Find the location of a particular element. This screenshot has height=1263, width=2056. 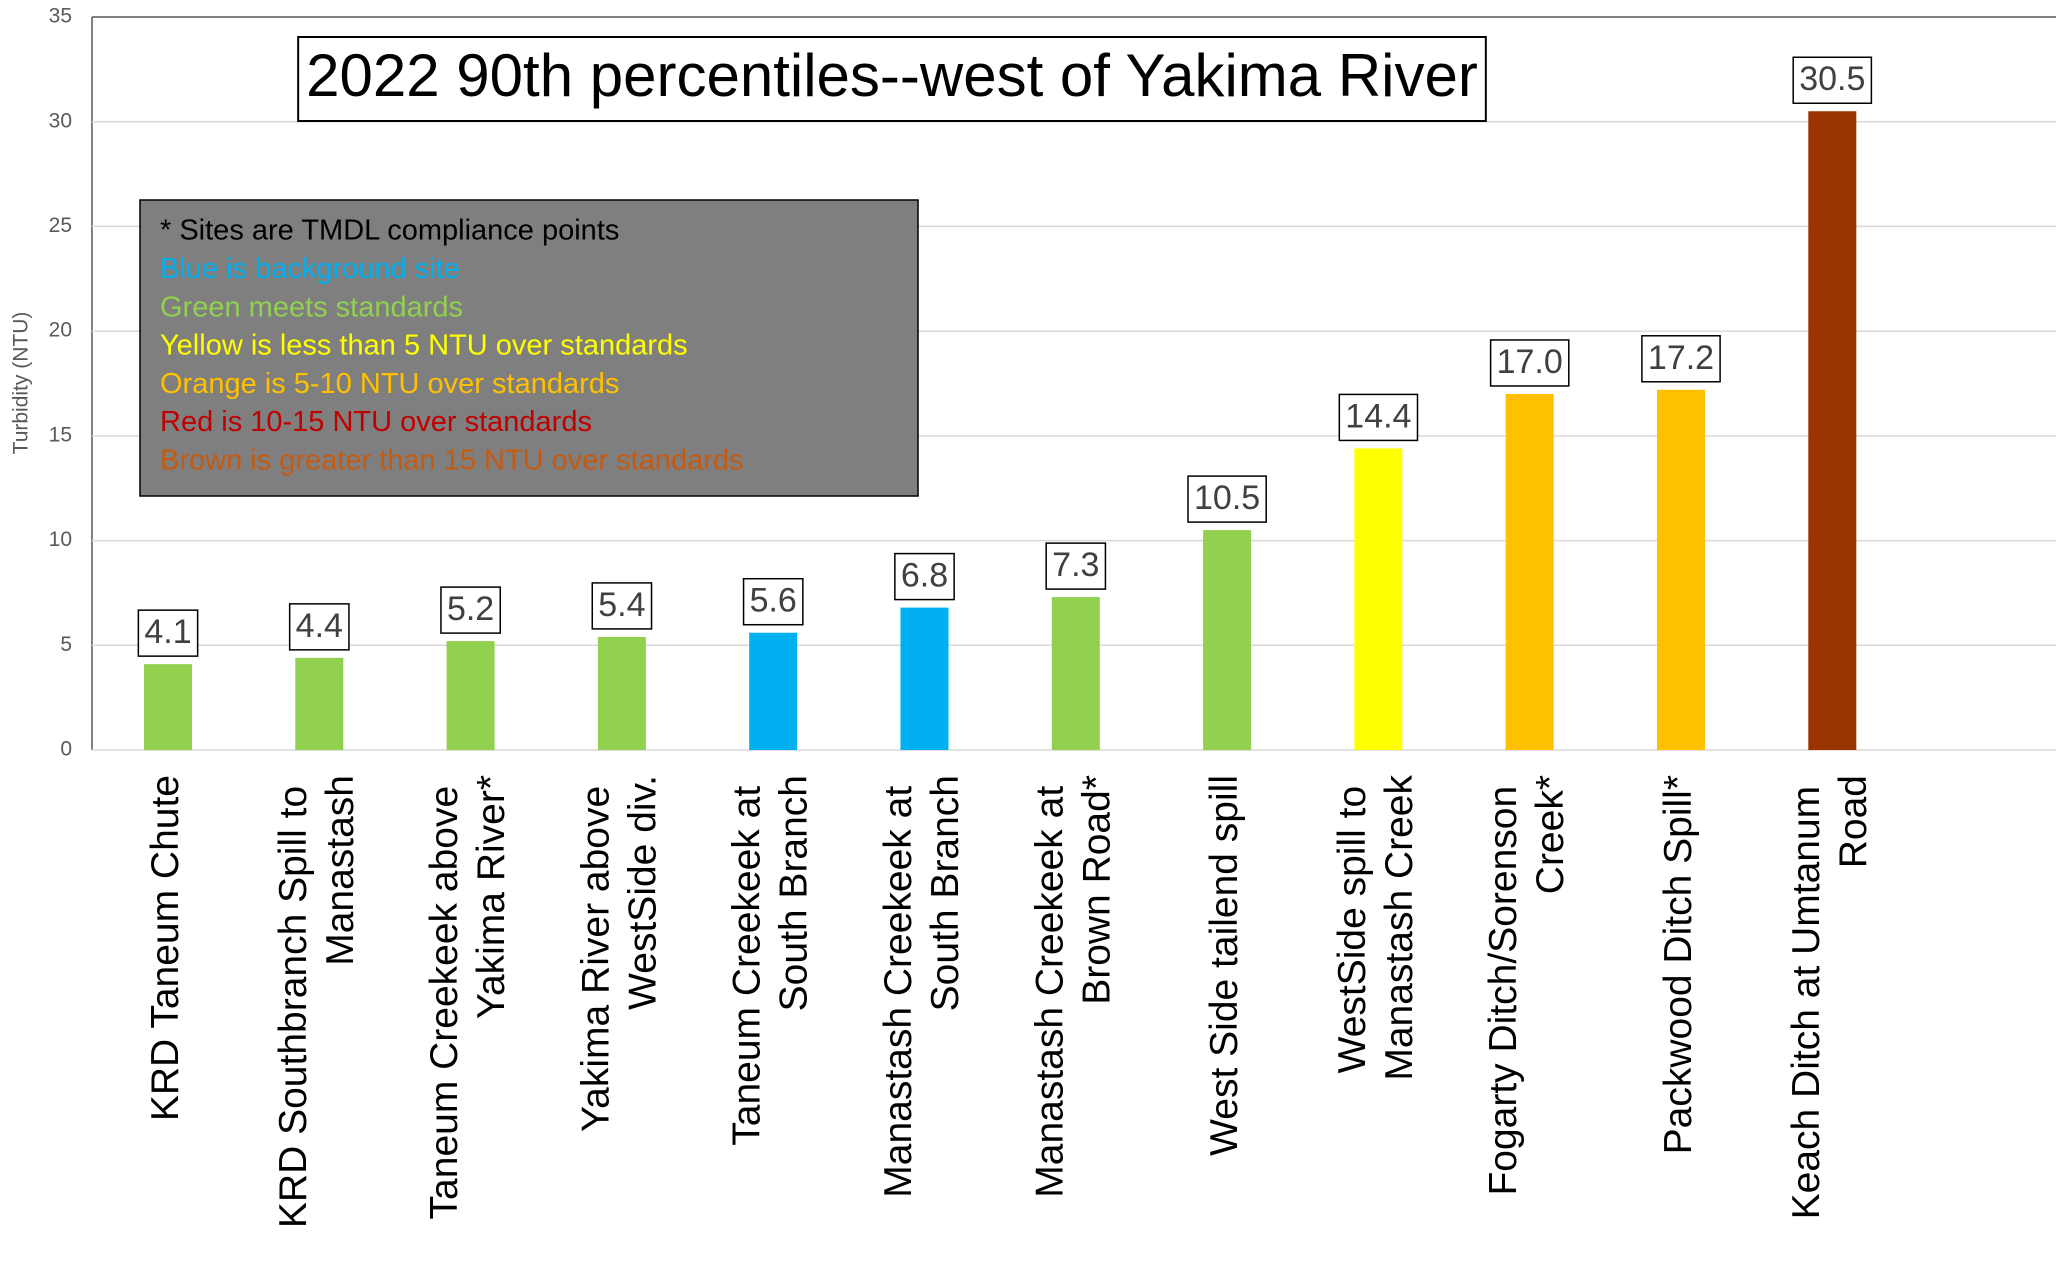

legend-note: * Sites are TMDL compliance points is located at coordinates (389, 231).